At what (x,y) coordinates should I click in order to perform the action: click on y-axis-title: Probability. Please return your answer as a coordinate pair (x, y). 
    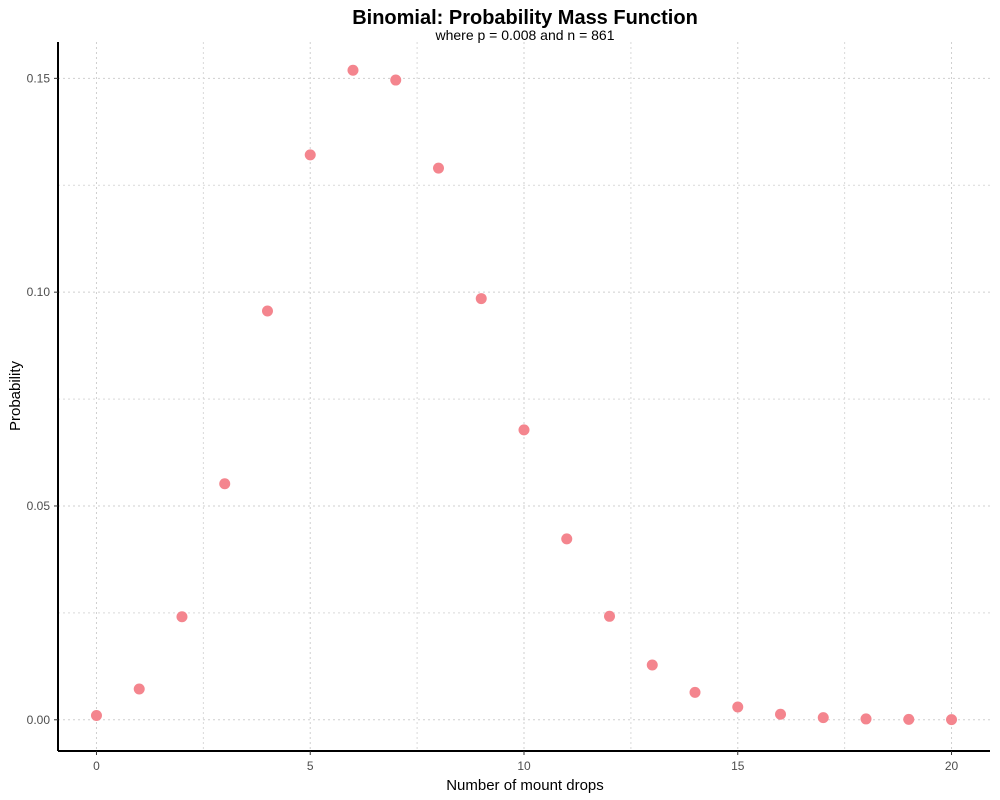
    Looking at the image, I should click on (15, 395).